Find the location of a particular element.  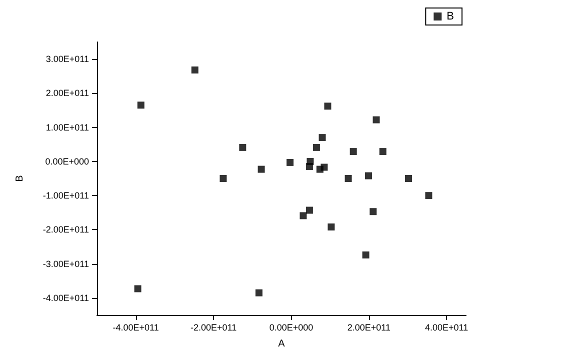

y-tick-label: -1.00E+011 is located at coordinates (65, 195).